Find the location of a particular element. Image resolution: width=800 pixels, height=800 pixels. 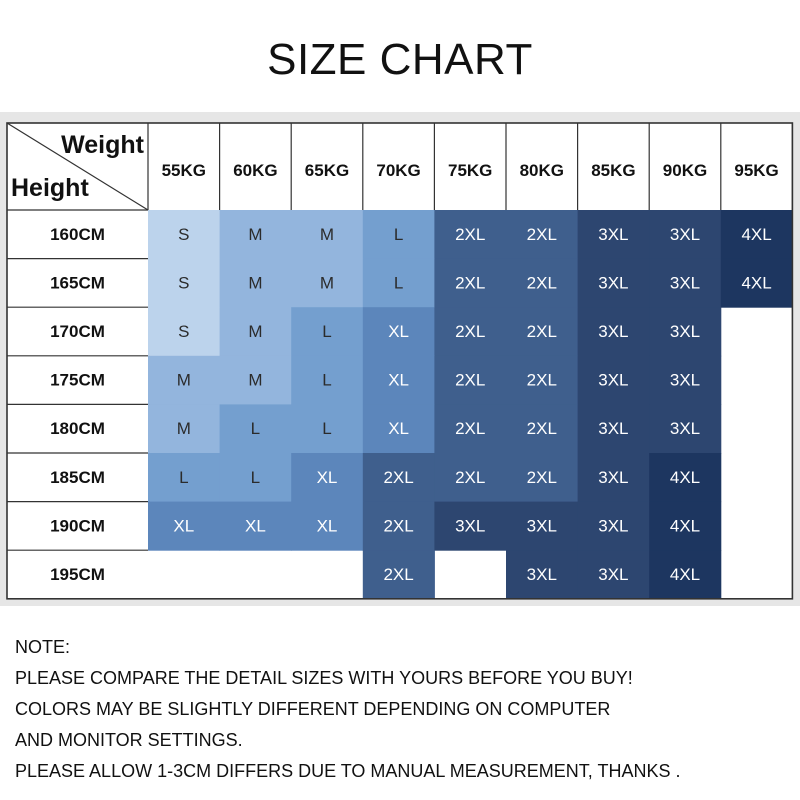

weight-column-header: 90KG is located at coordinates (685, 170).